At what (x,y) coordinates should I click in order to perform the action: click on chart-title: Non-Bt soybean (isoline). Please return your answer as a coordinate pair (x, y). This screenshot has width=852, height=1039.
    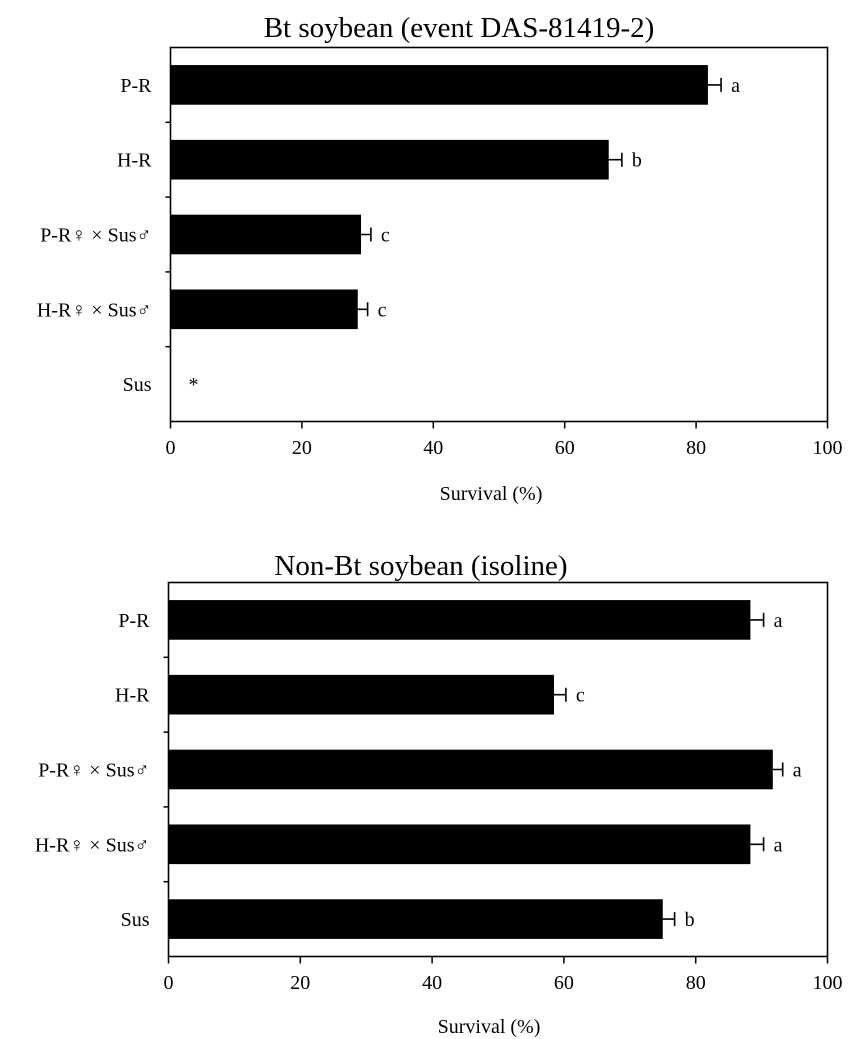
    Looking at the image, I should click on (420, 566).